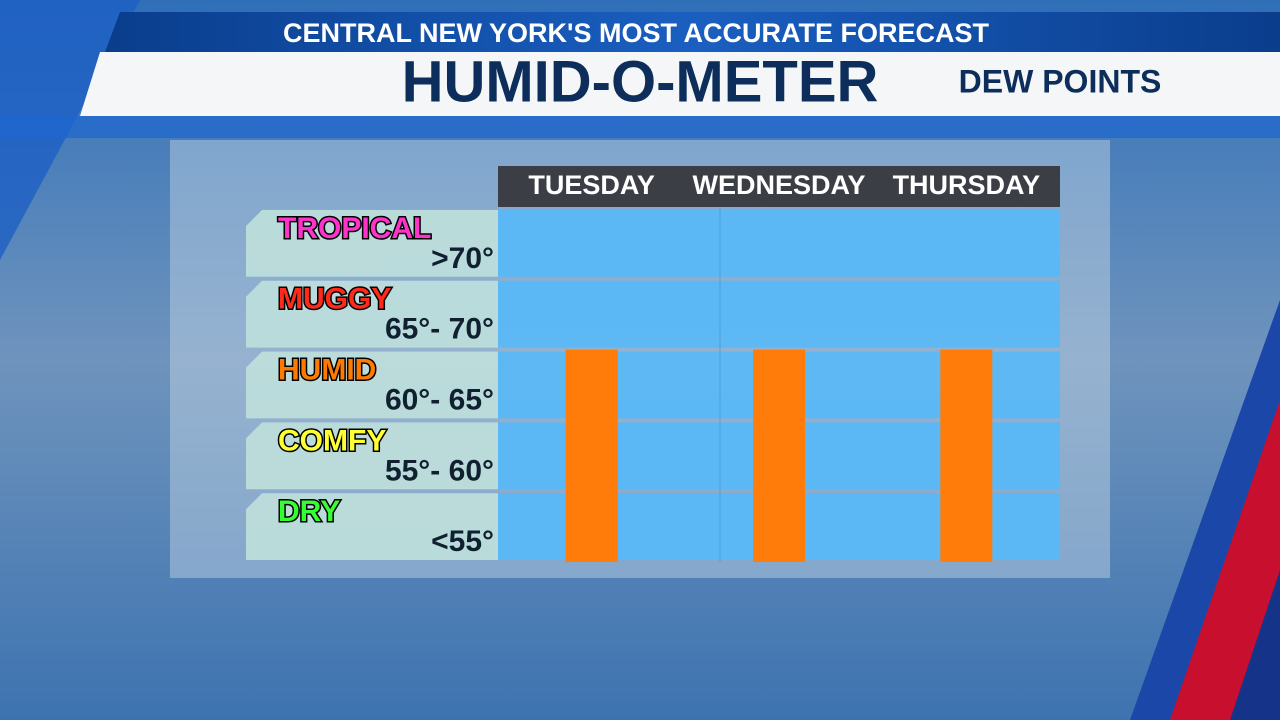  I want to click on x-tick-label: TUESDAY, so click(591, 185).